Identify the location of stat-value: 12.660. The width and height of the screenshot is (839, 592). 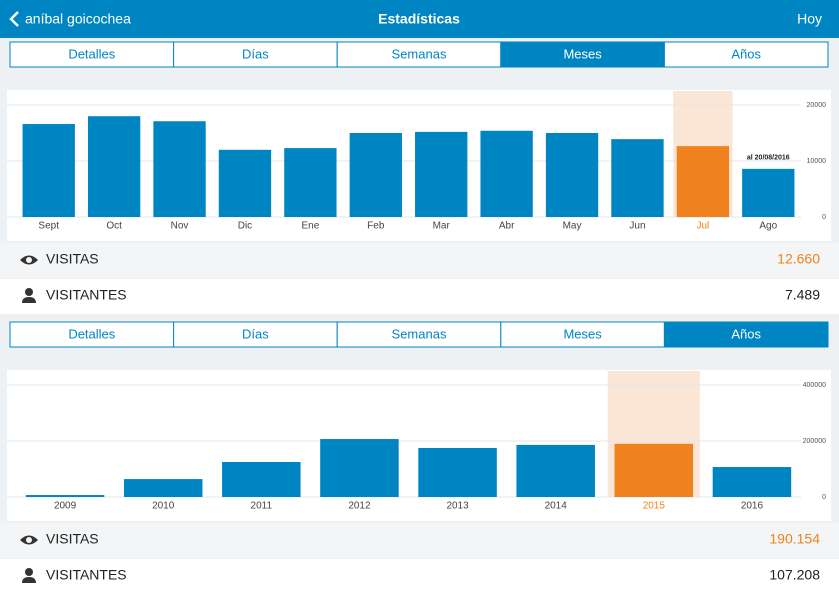
(798, 259).